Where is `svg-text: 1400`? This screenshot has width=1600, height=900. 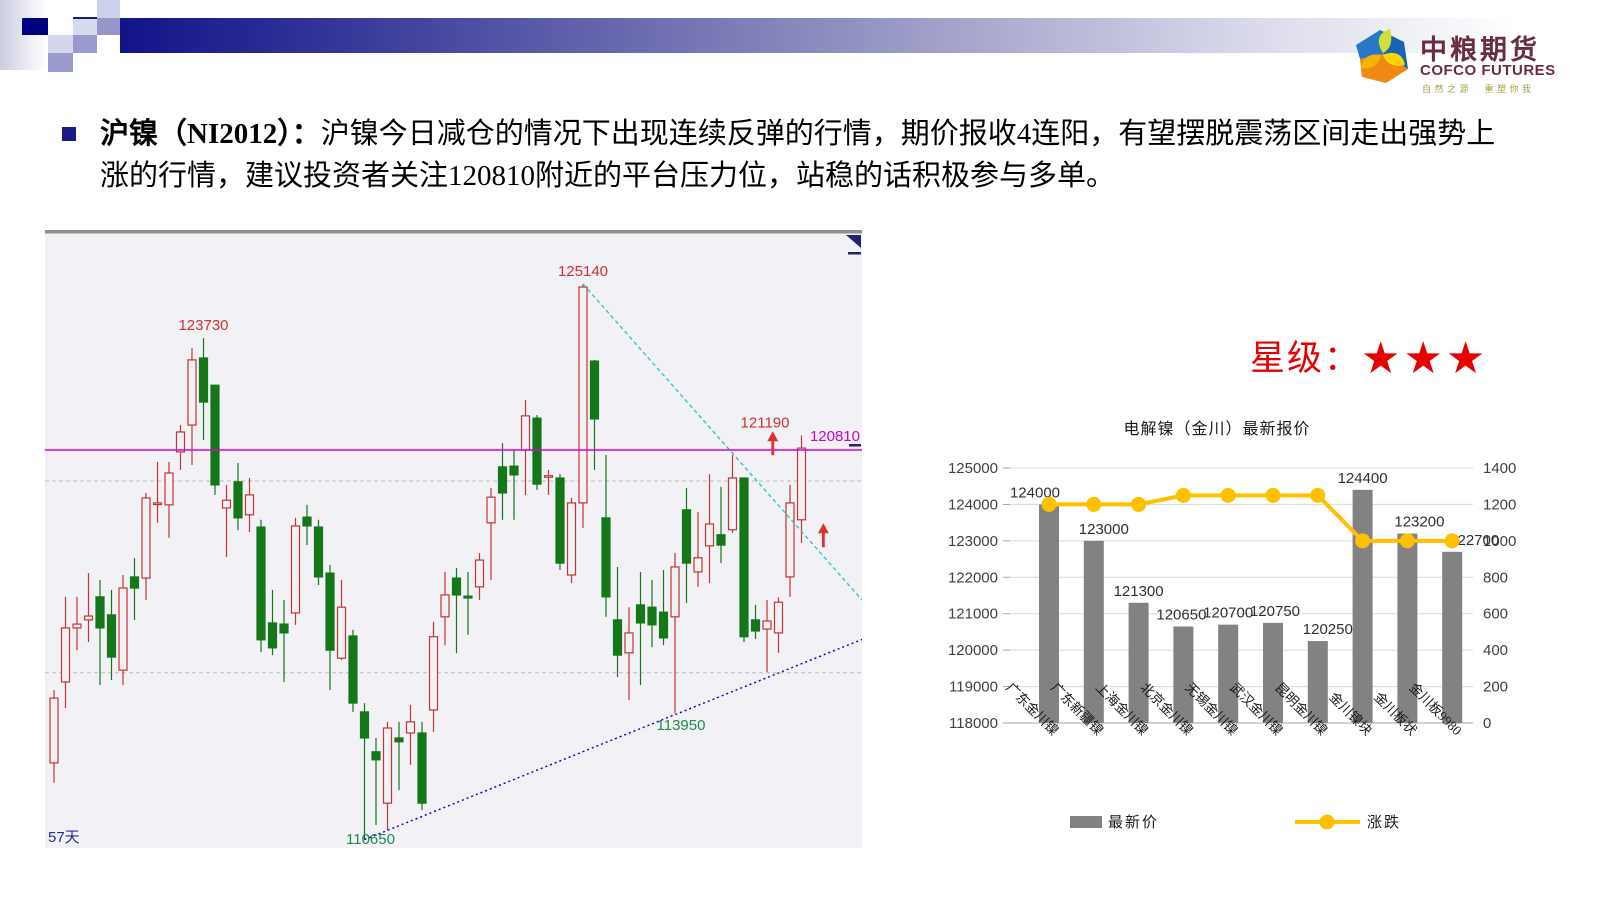 svg-text: 1400 is located at coordinates (1499, 468).